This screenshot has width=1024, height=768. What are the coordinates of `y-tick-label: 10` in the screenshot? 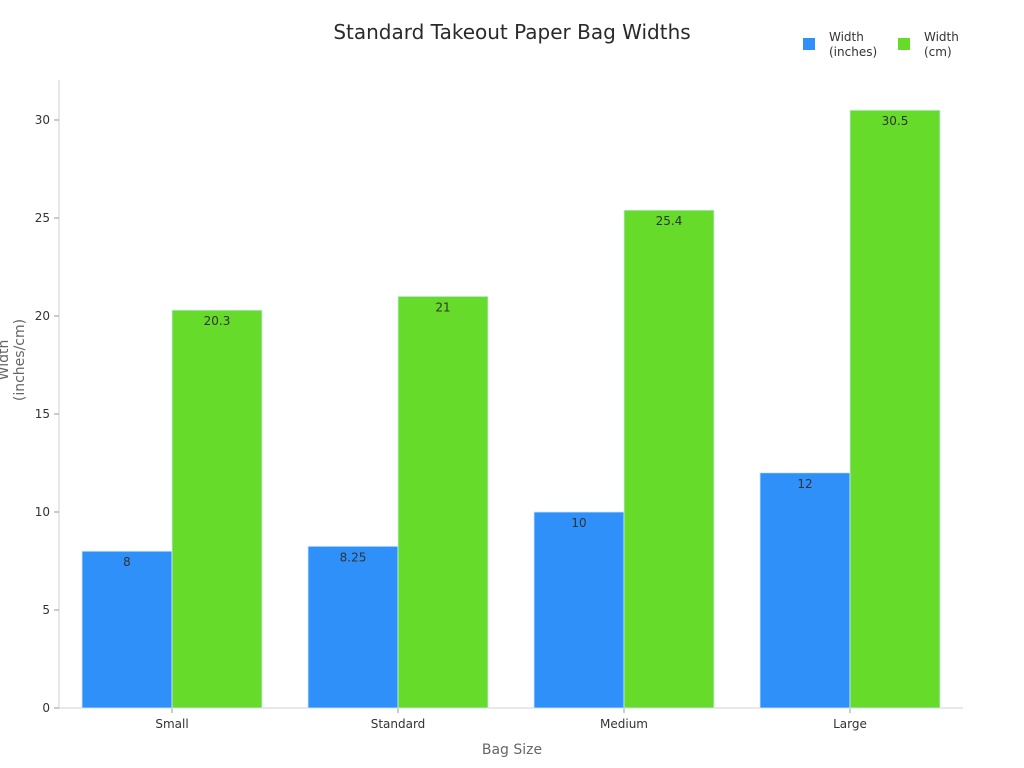 It's located at (42, 512).